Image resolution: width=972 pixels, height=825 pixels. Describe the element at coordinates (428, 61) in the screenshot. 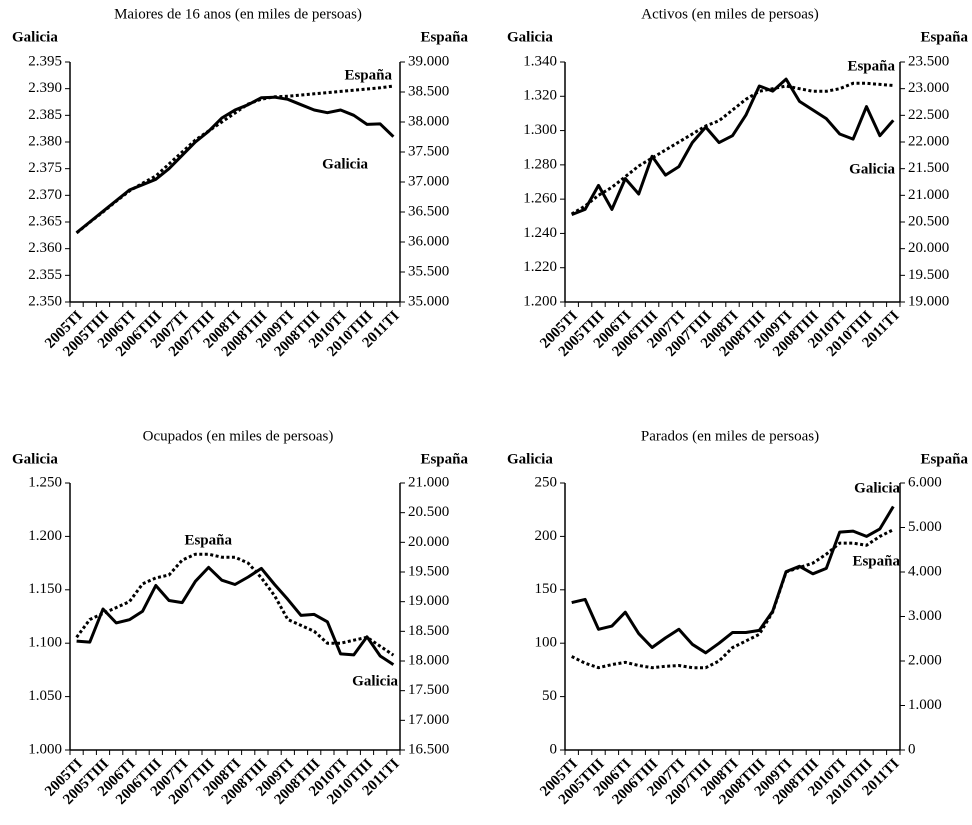

I see `y2-tick-label: 39.000` at that location.